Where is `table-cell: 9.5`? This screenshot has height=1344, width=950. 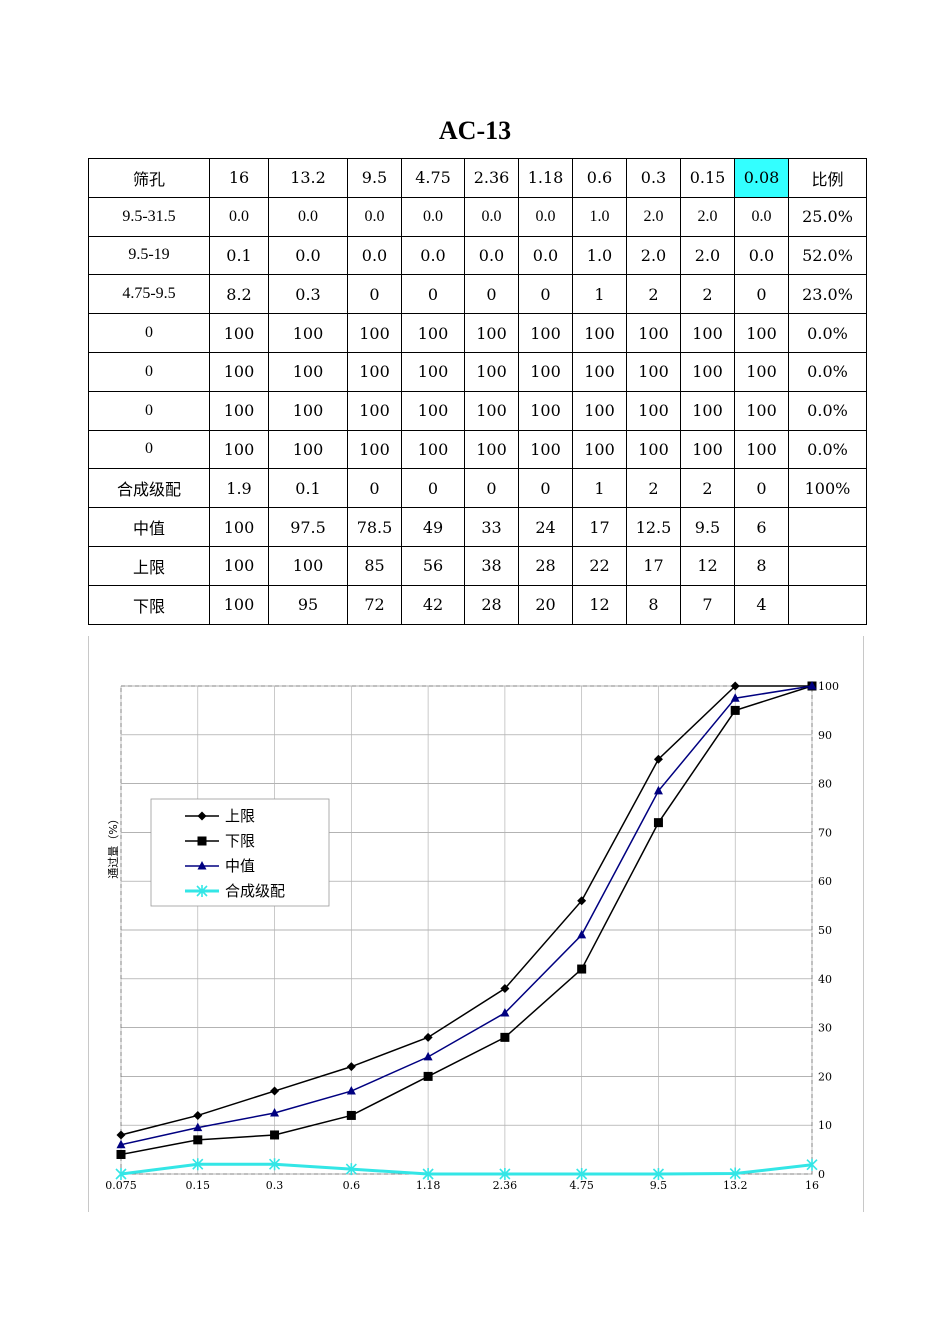
table-cell: 9.5 is located at coordinates (707, 527).